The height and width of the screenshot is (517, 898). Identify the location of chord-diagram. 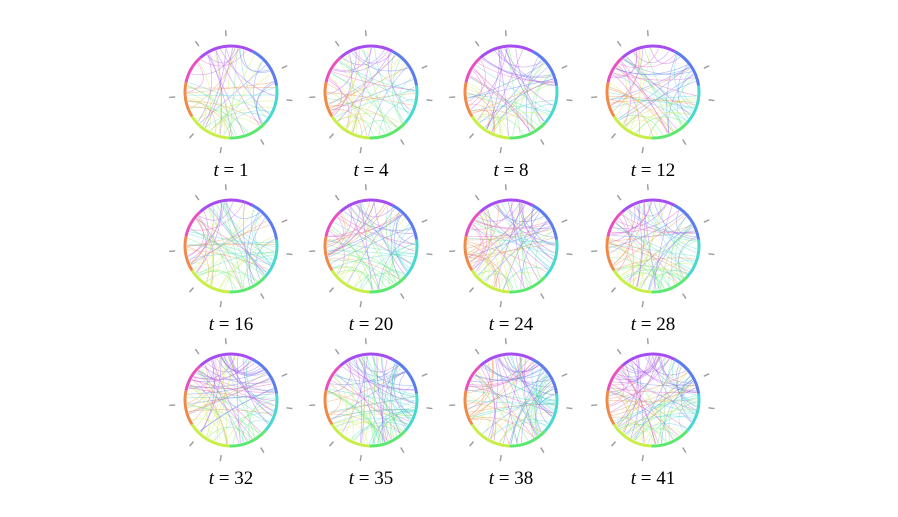
(653, 400).